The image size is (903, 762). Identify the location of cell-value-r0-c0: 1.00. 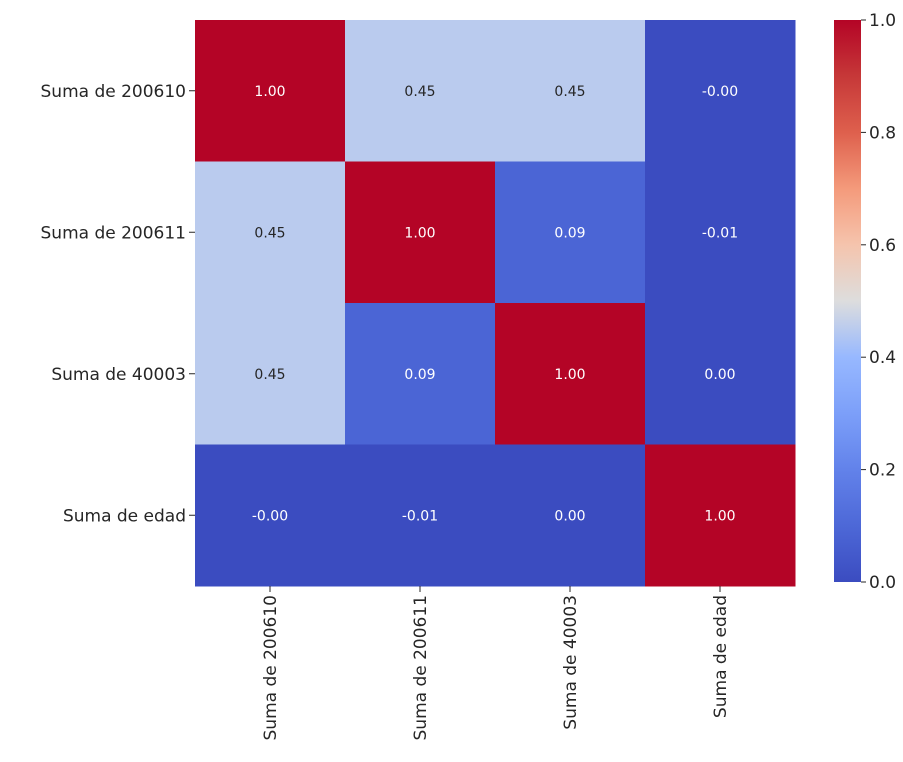
(269, 92).